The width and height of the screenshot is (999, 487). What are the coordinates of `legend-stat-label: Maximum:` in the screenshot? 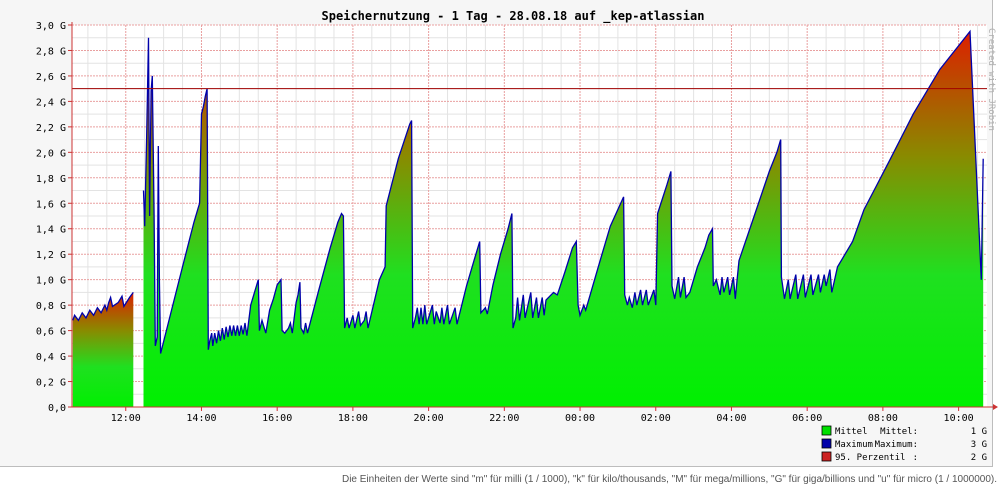 It's located at (896, 445).